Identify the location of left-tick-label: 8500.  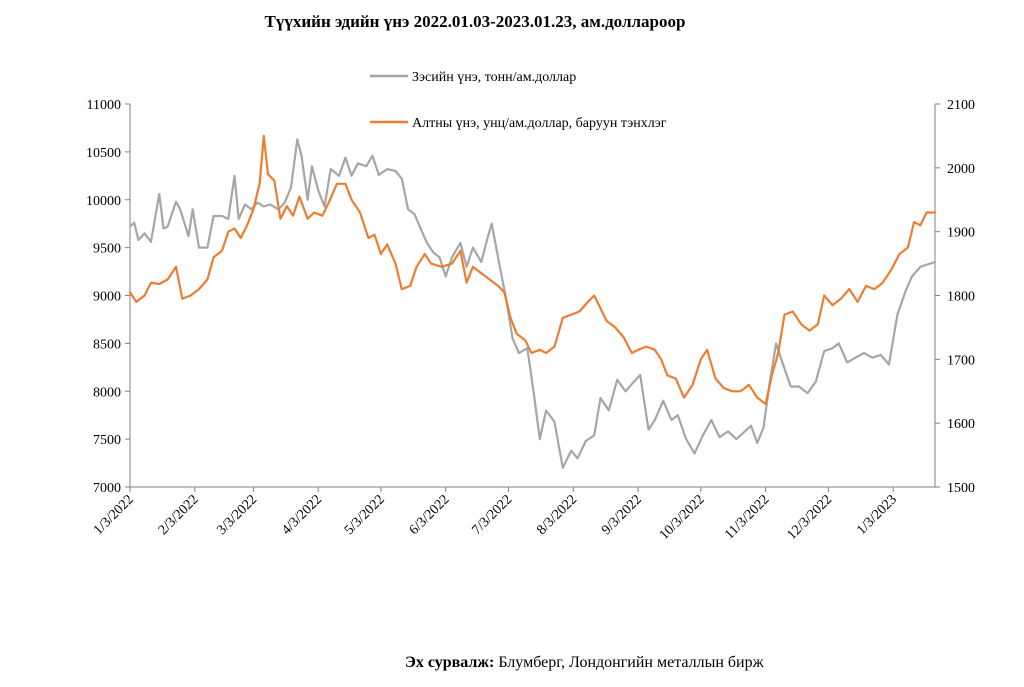
(107, 344).